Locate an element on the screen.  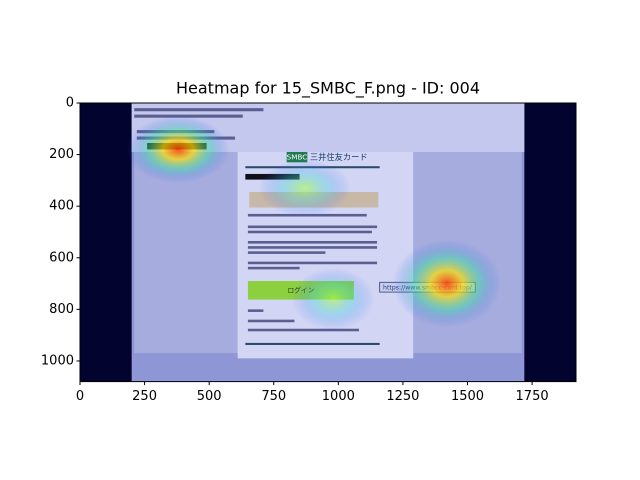
brand-text: 三井住友カード is located at coordinates (339, 157).